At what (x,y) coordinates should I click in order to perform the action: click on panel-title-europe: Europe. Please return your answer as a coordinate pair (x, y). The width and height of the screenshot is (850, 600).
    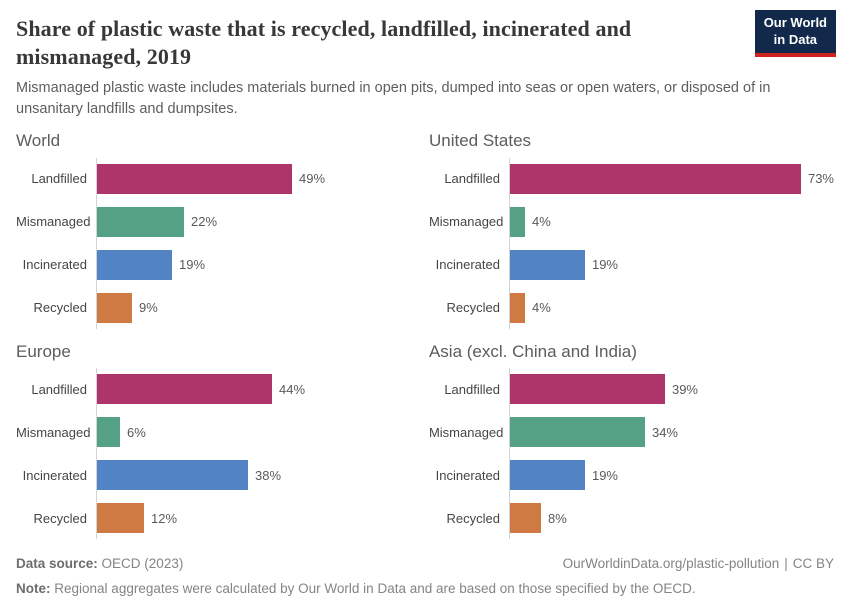
    Looking at the image, I should click on (43, 351).